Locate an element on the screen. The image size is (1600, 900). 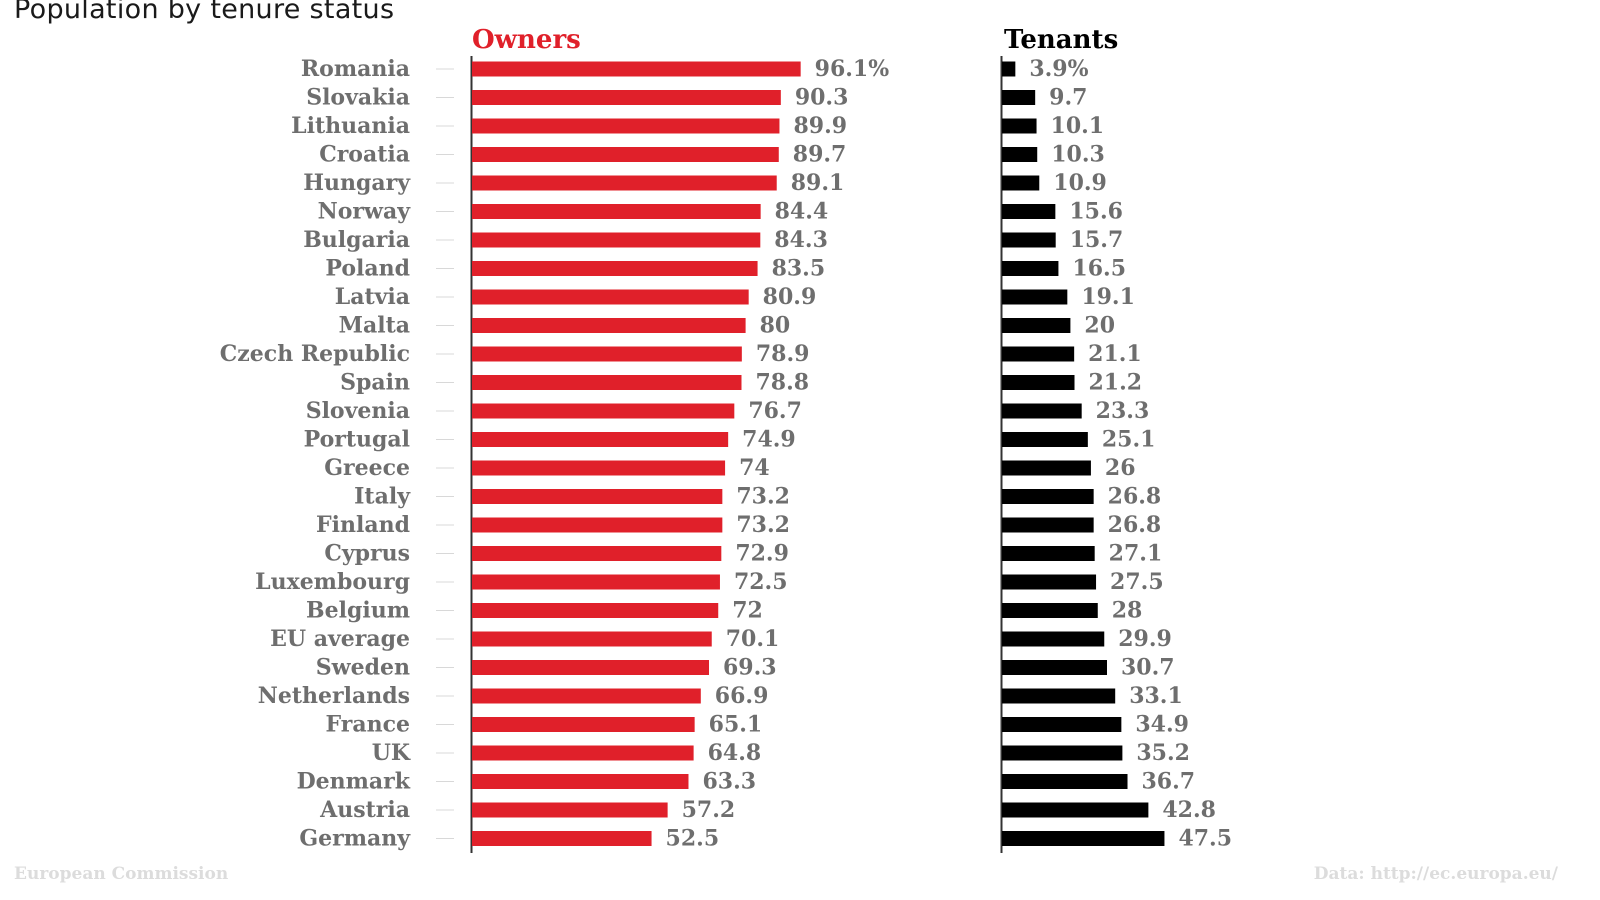
tenants-value-label: 21.2 is located at coordinates (1116, 383).